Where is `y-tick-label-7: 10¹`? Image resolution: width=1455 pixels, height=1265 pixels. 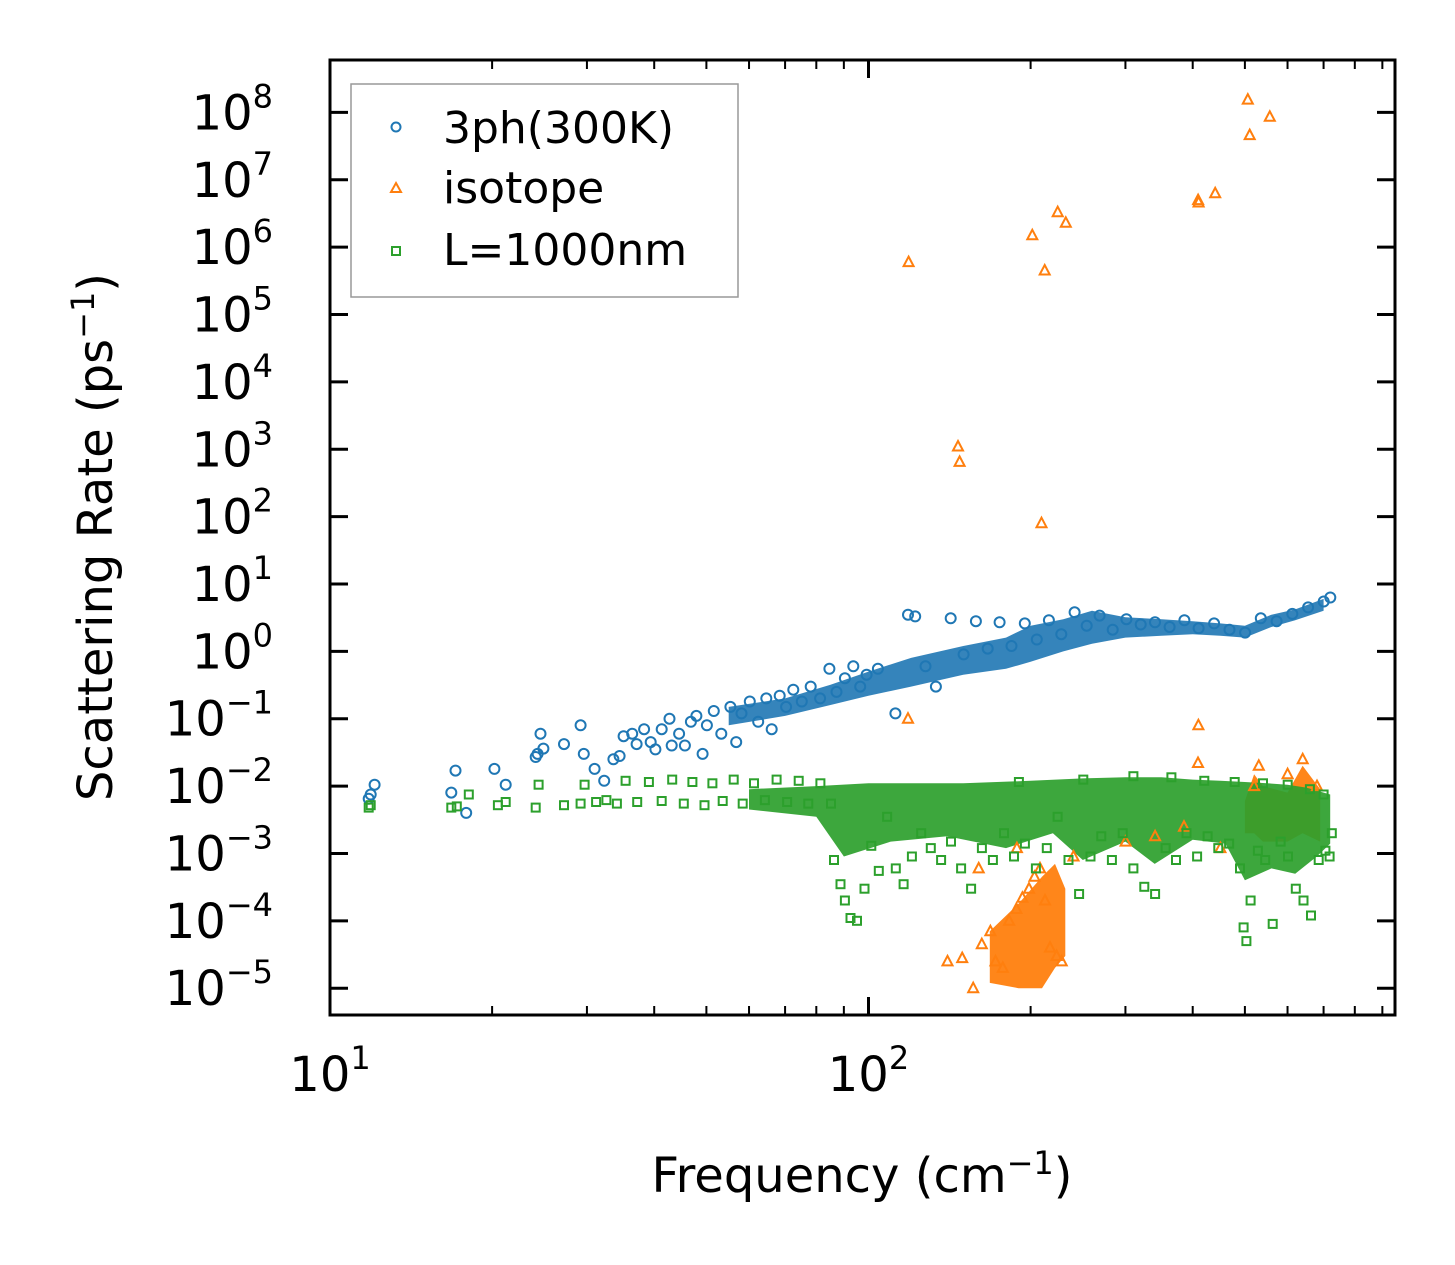 y-tick-label-7: 10¹ is located at coordinates (232, 581).